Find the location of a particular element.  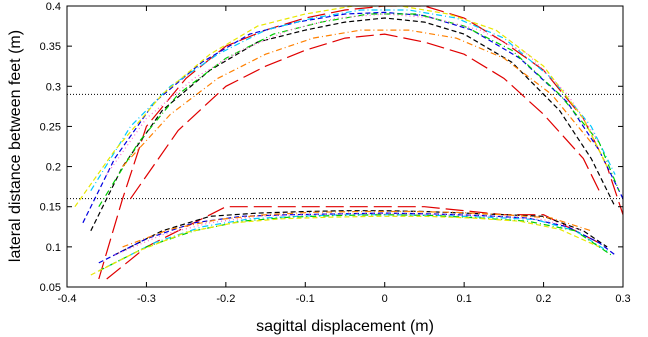

x-tick-label: -0.1 is located at coordinates (305, 299).